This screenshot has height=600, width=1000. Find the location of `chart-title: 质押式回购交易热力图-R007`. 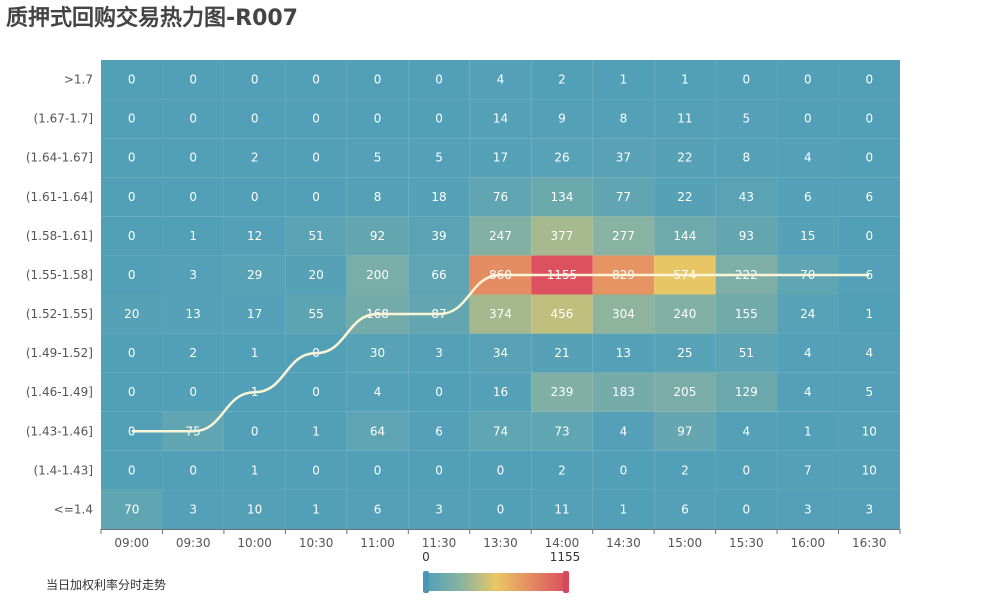

chart-title: 质押式回购交易热力图-R007 is located at coordinates (152, 18).